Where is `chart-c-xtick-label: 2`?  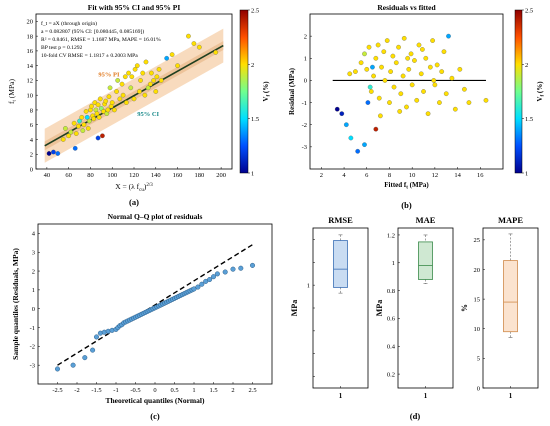 chart-c-xtick-label: 2 is located at coordinates (232, 390).